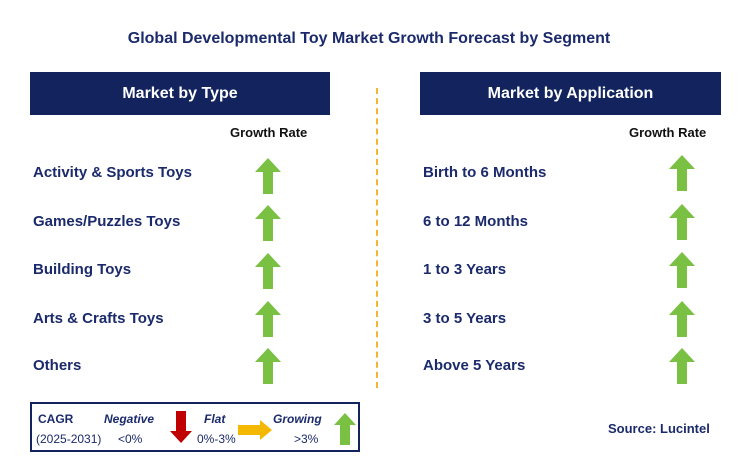 The height and width of the screenshot is (467, 738). Describe the element at coordinates (112, 172) in the screenshot. I see `type-item-activity-sports: Activity & Sports Toys` at that location.